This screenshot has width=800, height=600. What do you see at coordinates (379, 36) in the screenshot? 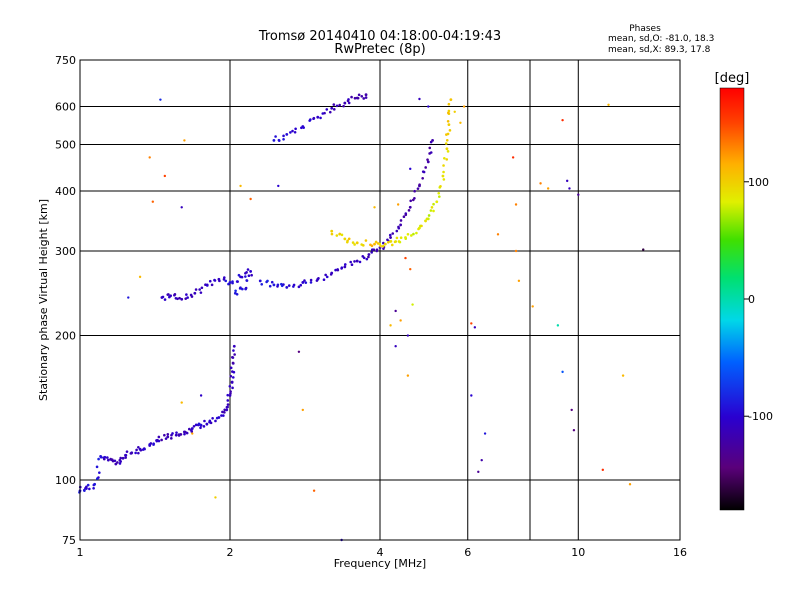
I see `chart-title: Tromsø 20140410 04:18:00-04:19:43` at bounding box center [379, 36].